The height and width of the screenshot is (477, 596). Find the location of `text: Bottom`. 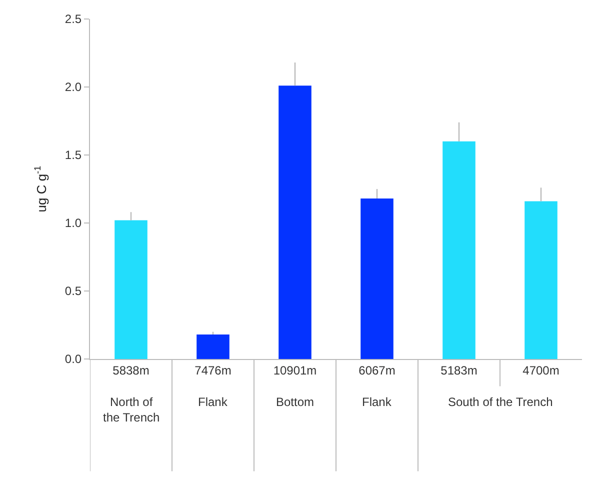

text: Bottom is located at coordinates (295, 402).